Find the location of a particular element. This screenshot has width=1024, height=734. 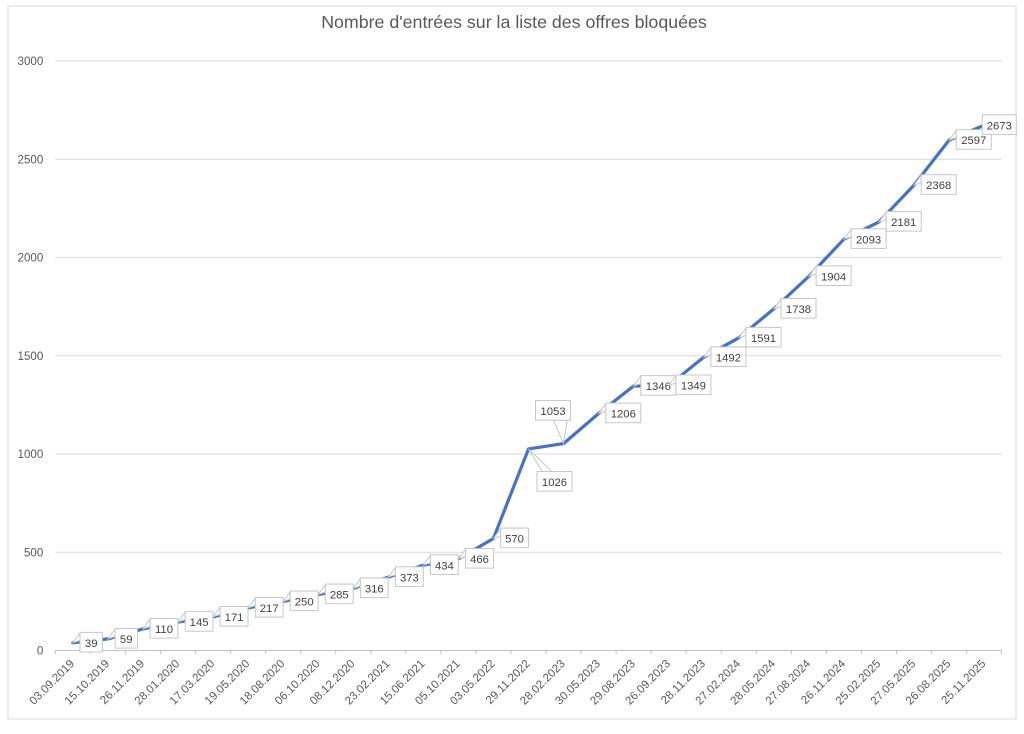

svg-text: 2181 is located at coordinates (903, 223).